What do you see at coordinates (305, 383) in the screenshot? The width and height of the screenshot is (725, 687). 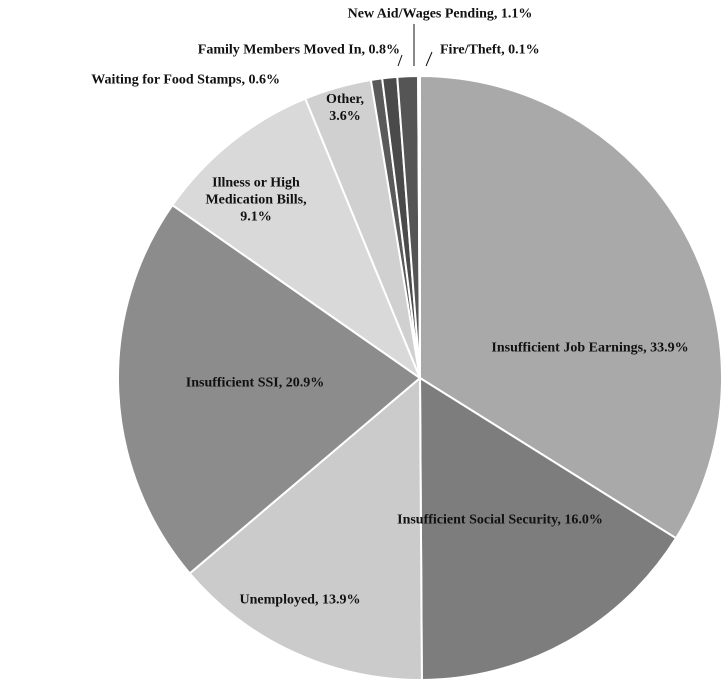 I see `label-value: 20.9%` at bounding box center [305, 383].